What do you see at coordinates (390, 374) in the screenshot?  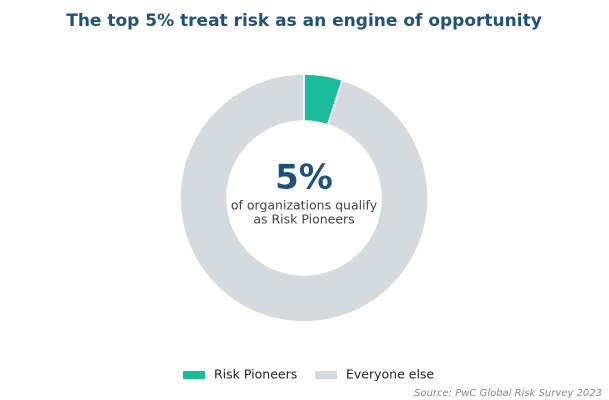 I see `legend-label: Everyone else` at bounding box center [390, 374].